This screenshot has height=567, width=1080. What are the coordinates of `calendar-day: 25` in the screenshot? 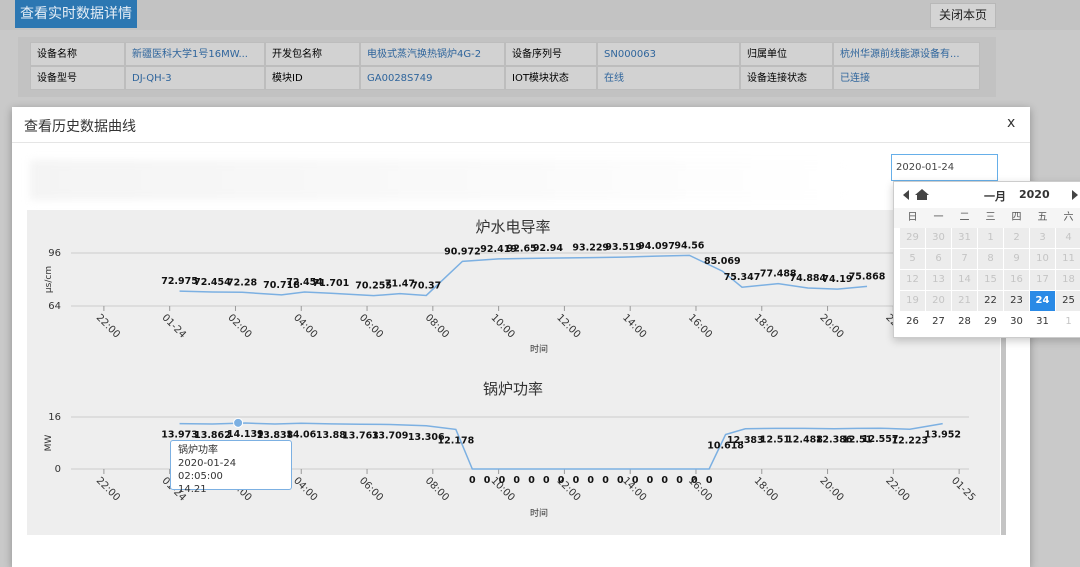 It's located at (1068, 301).